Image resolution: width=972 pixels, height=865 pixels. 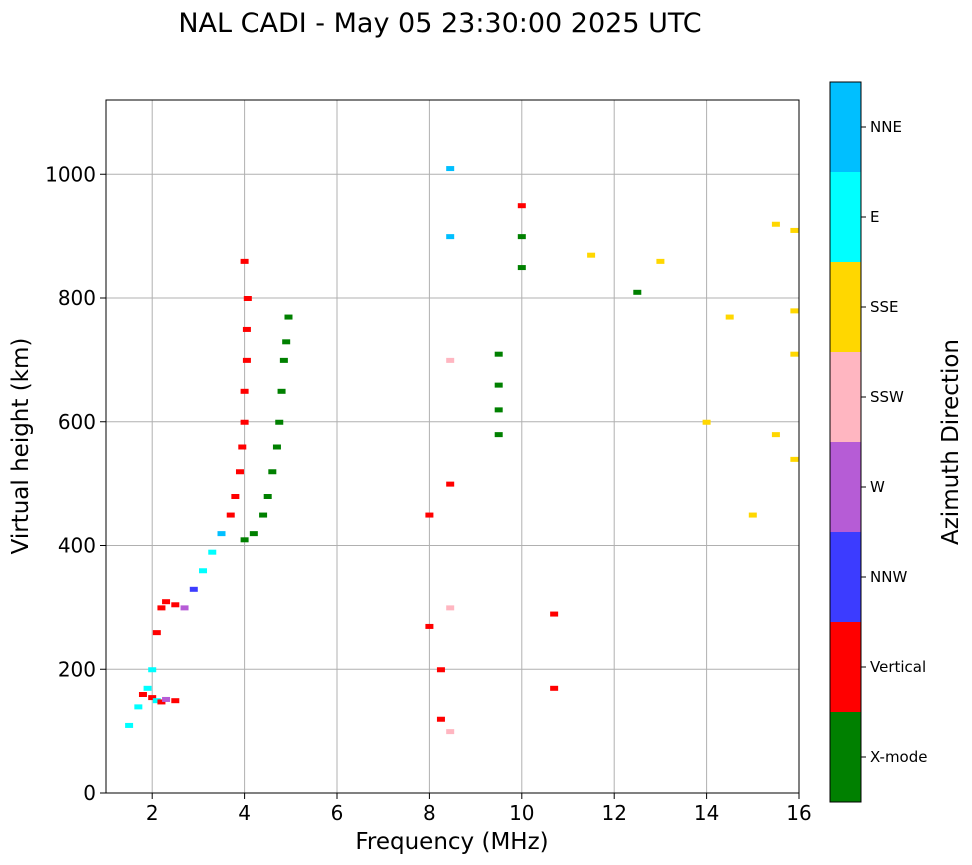 What do you see at coordinates (898, 757) in the screenshot?
I see `colorbar-category-label: X-mode` at bounding box center [898, 757].